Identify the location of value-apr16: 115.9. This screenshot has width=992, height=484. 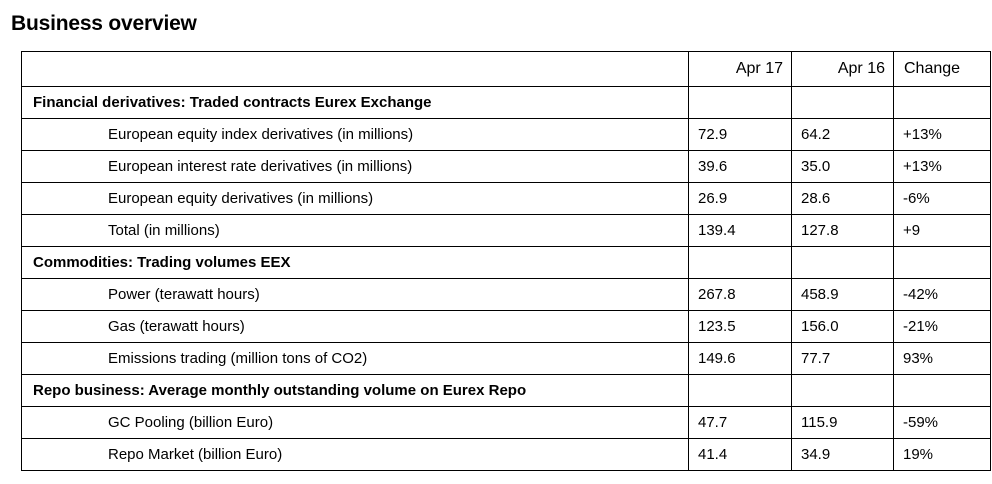
(842, 422).